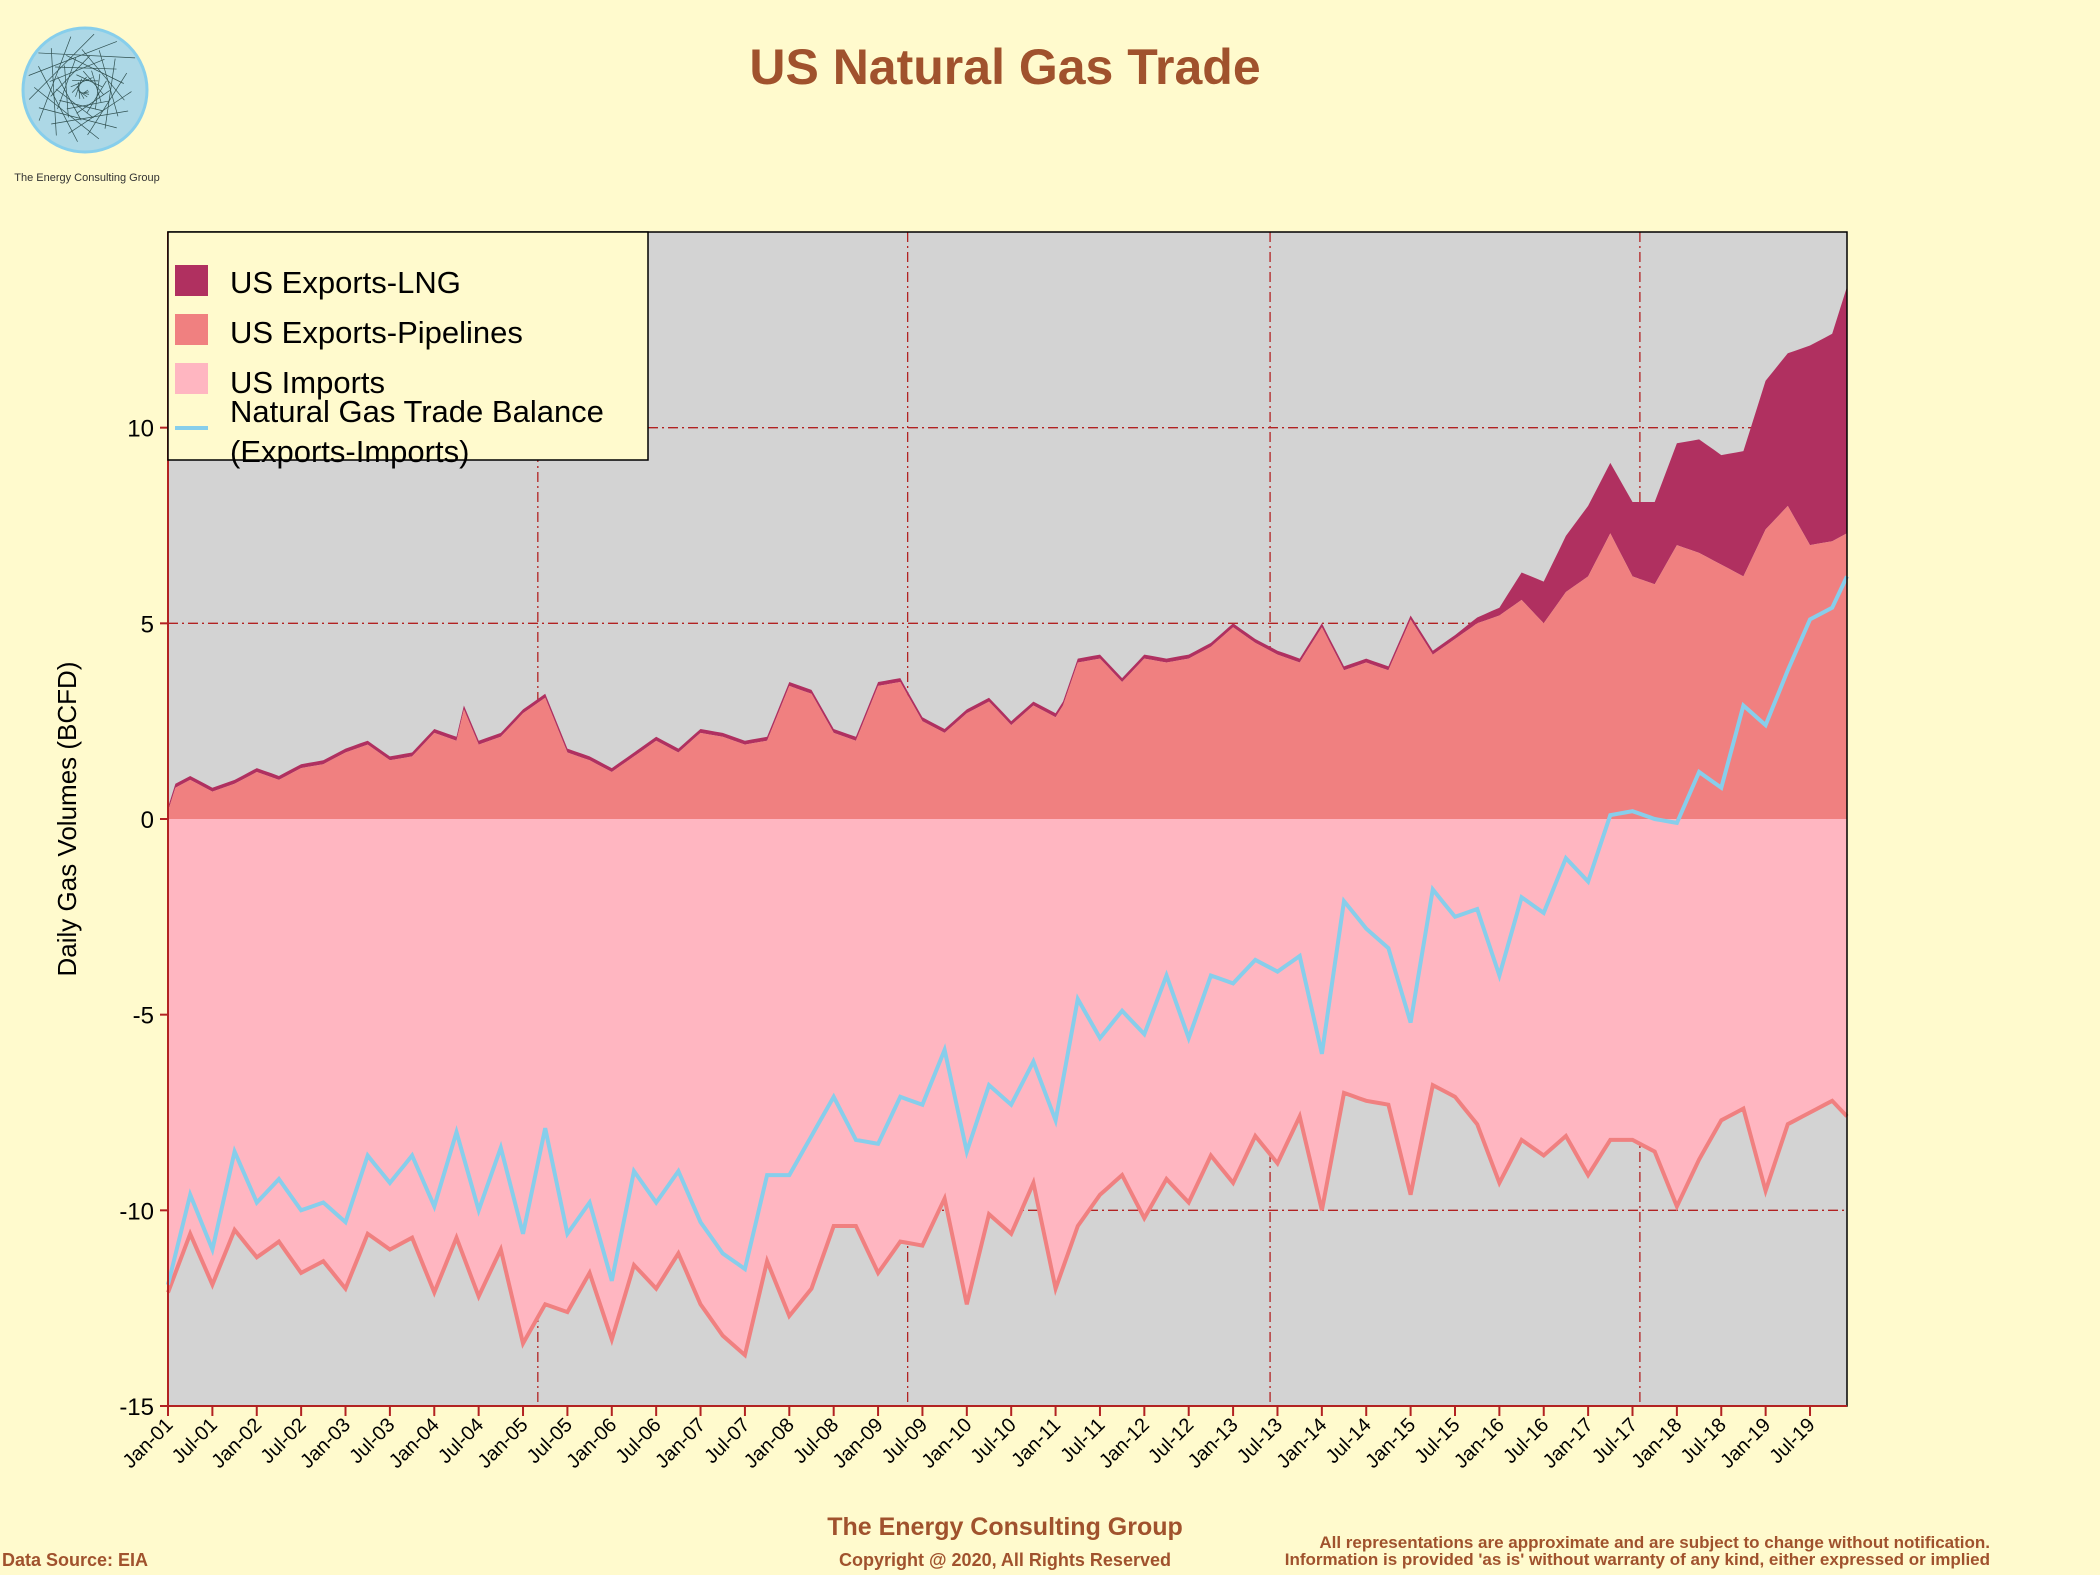 This screenshot has width=2100, height=1575. What do you see at coordinates (140, 429) in the screenshot?
I see `y-tick-label: 10` at bounding box center [140, 429].